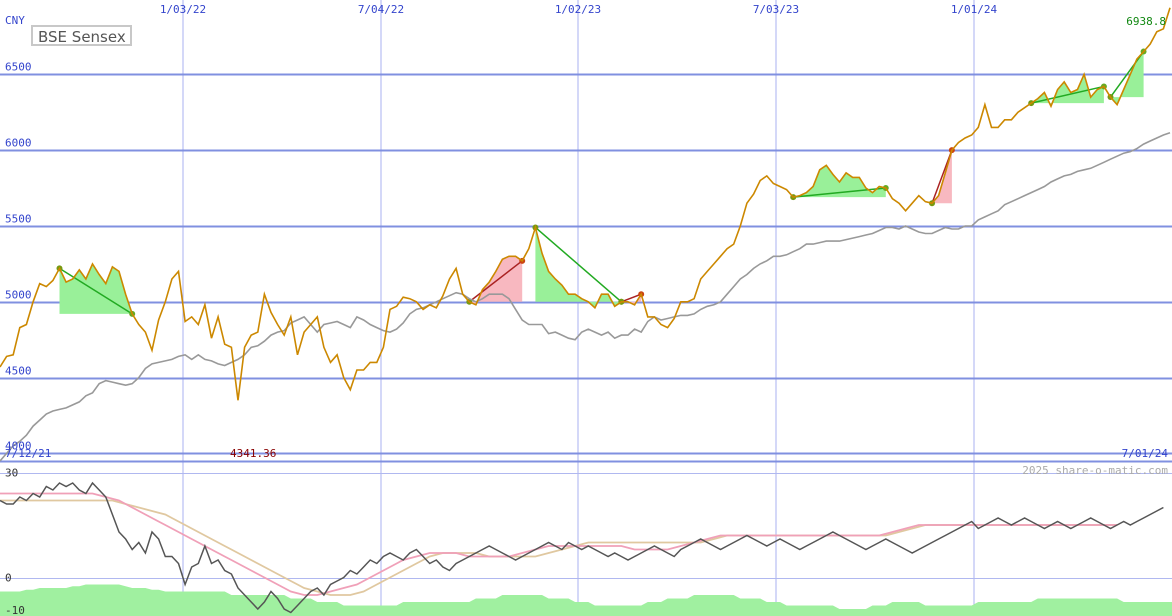  Describe the element at coordinates (18, 446) in the screenshot. I see `y-tick-label: 4000` at that location.